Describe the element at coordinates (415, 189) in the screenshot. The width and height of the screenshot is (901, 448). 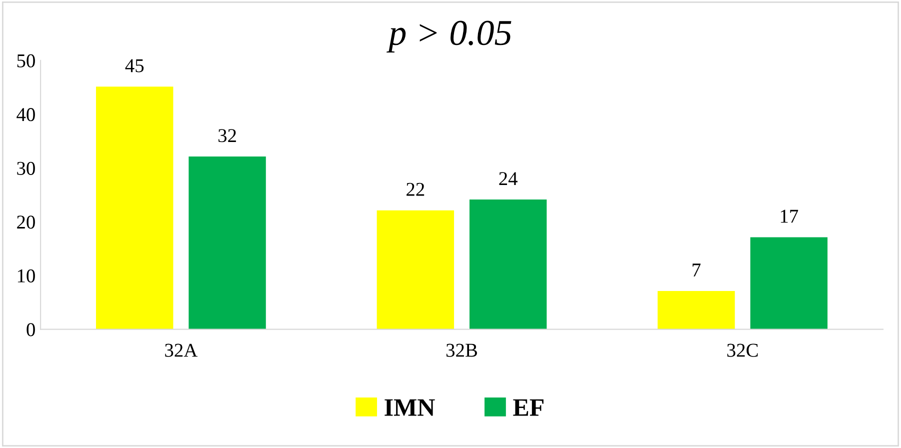
I see `data-label: 22` at that location.